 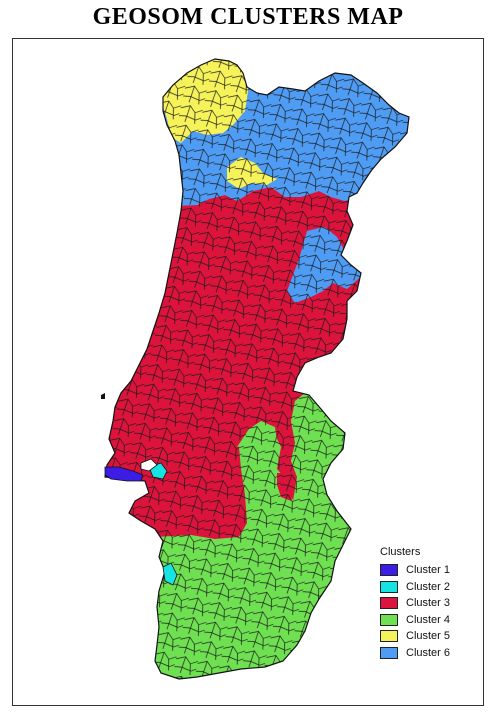 I want to click on legend-label: Cluster 4, so click(x=428, y=619).